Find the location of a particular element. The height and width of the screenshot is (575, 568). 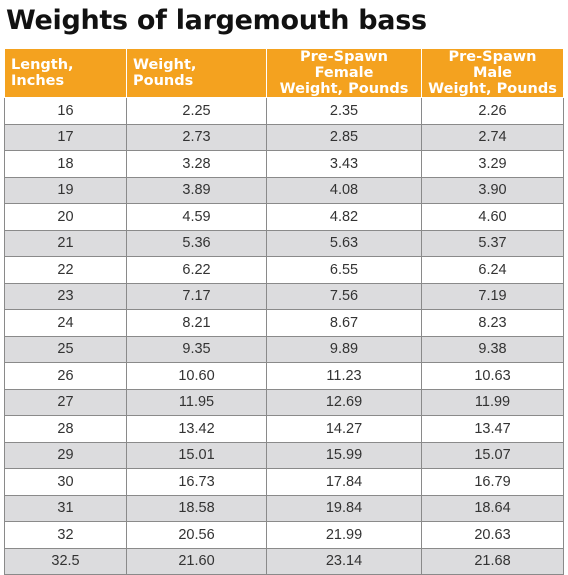

cell-weight: 4.59 is located at coordinates (196, 217).